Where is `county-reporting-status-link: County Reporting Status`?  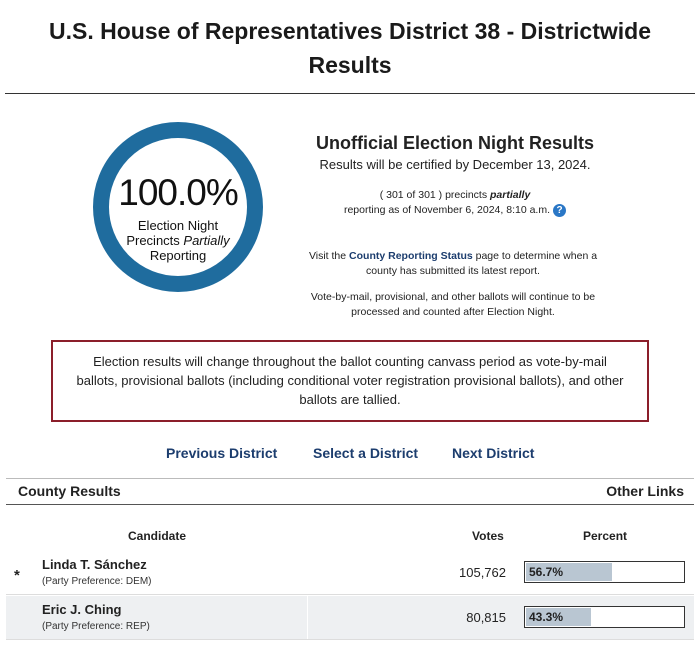 county-reporting-status-link: County Reporting Status is located at coordinates (411, 256).